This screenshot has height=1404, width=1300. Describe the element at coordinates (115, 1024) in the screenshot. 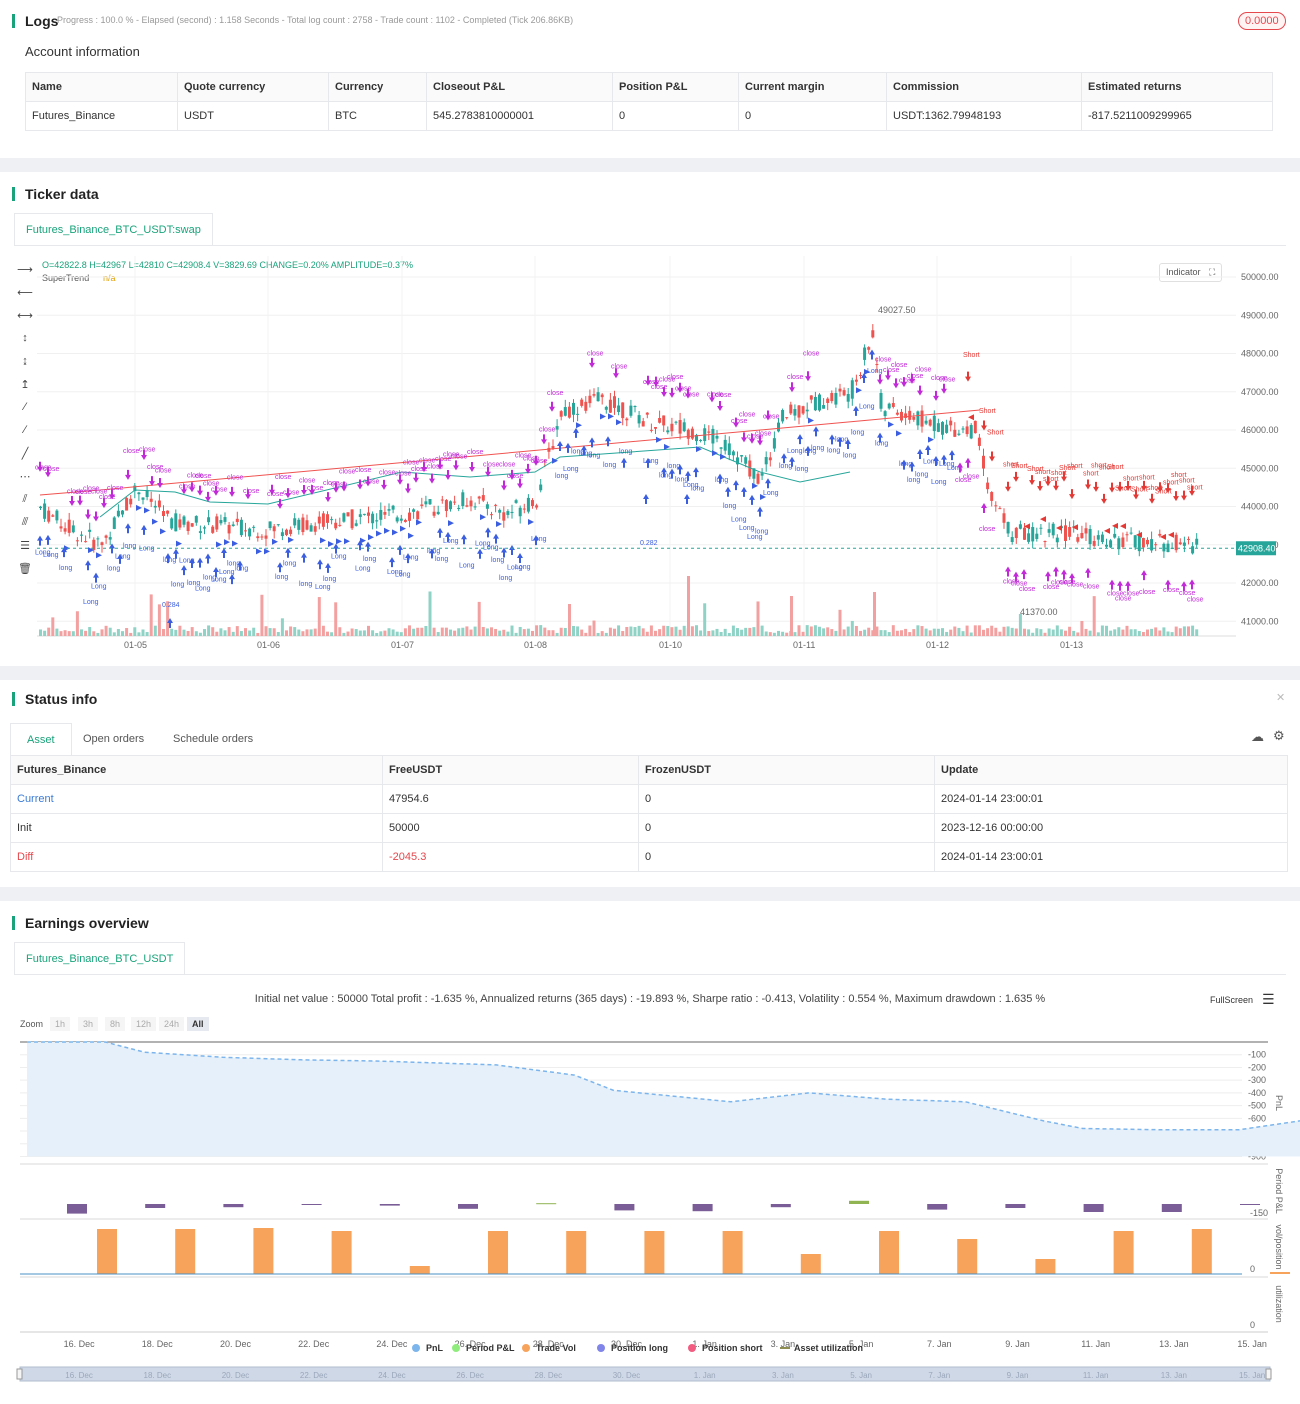

I see `zoom-8h: 8h` at that location.